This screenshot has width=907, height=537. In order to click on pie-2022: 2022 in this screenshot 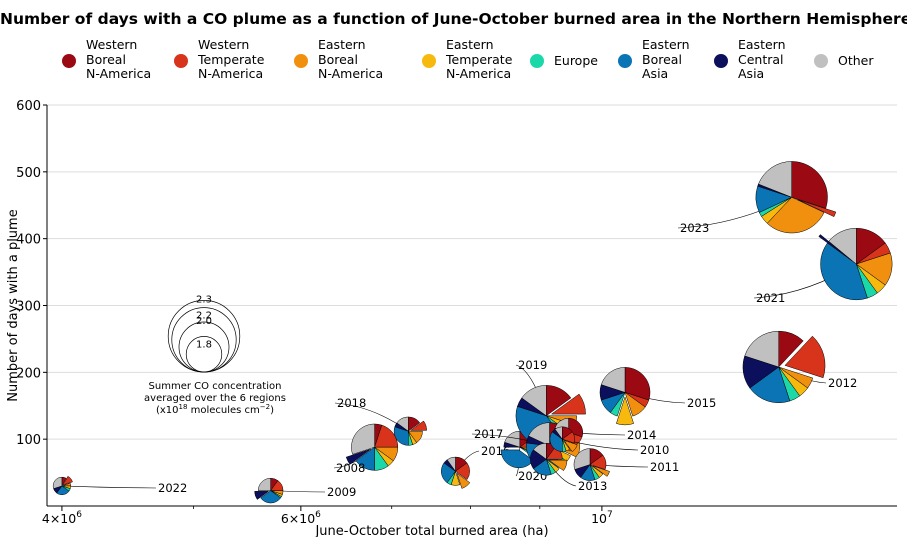, I will do `click(119, 485)`.